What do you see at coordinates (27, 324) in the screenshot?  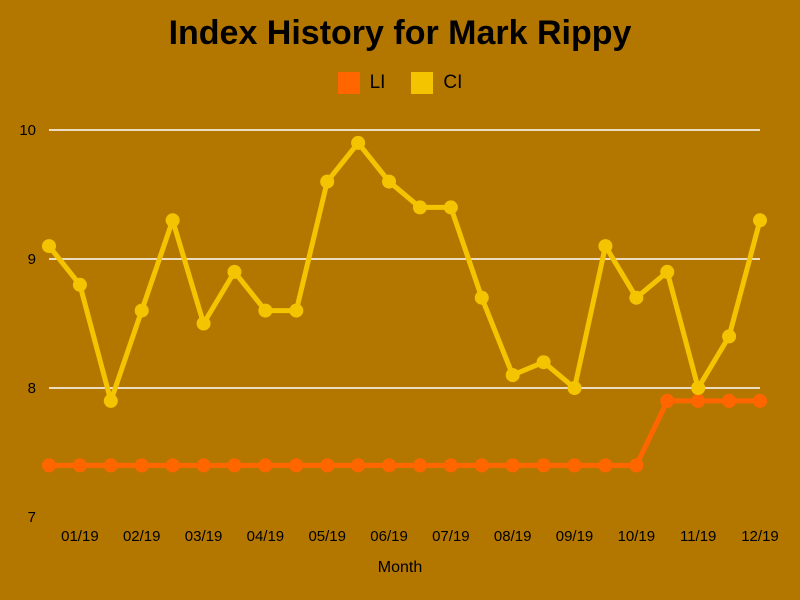 I see `y-axis-ticks: 7 8 9 10` at bounding box center [27, 324].